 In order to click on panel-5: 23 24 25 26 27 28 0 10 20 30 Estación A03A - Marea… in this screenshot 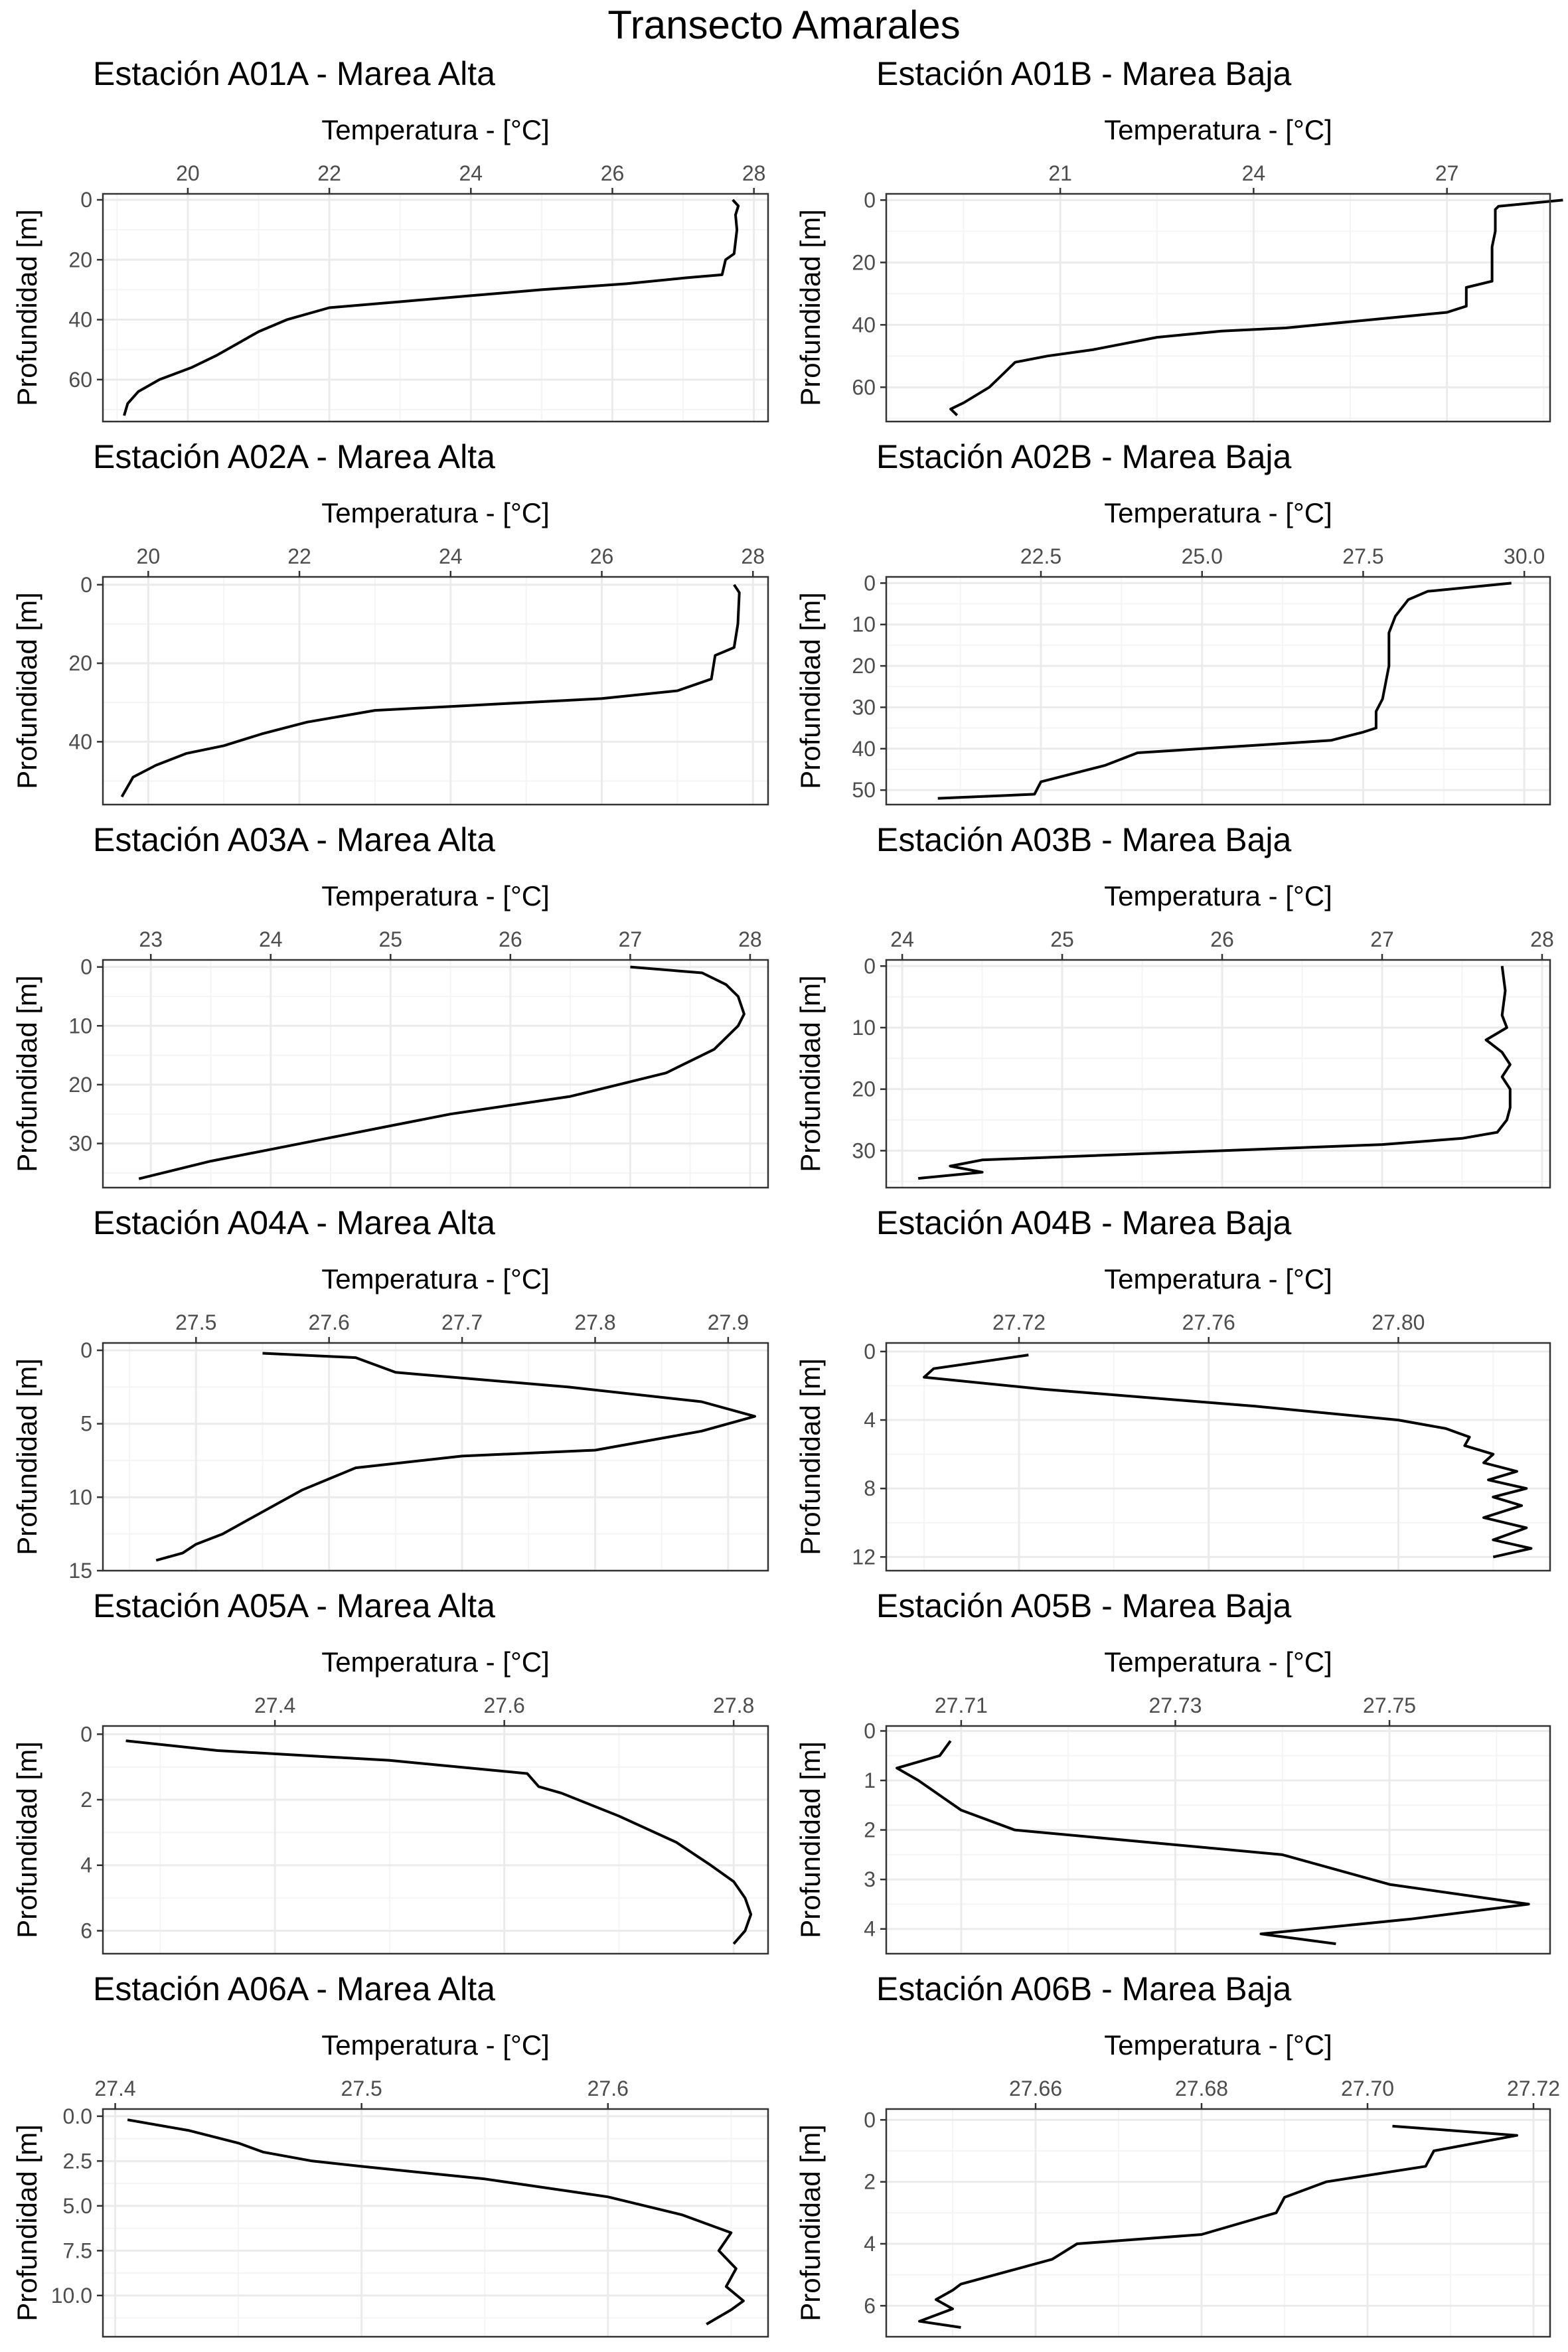, I will do `click(390, 1005)`.